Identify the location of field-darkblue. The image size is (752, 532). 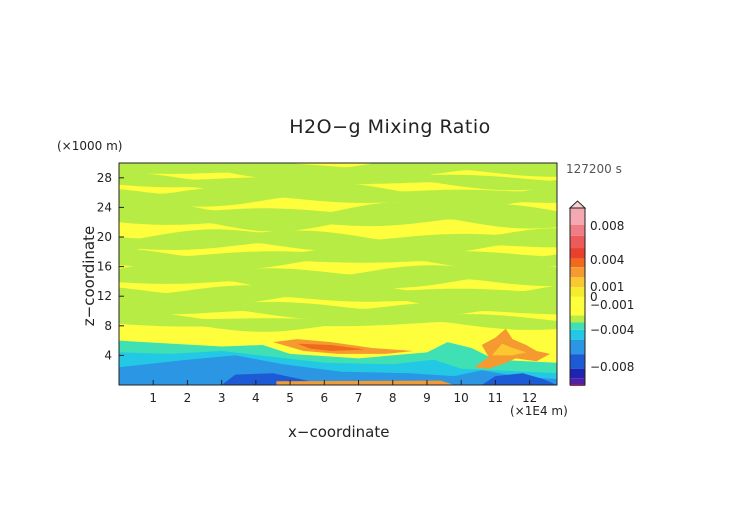
(519, 379).